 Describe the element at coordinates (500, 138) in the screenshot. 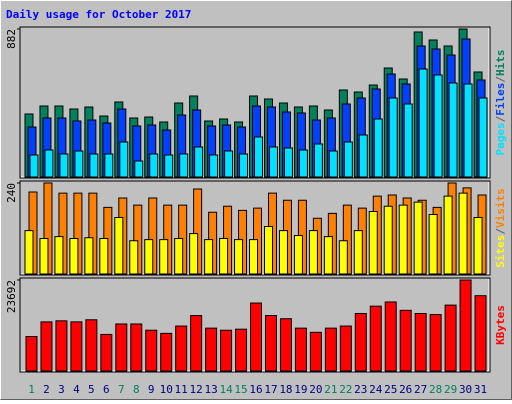

I see `legend-entry: Pages` at that location.